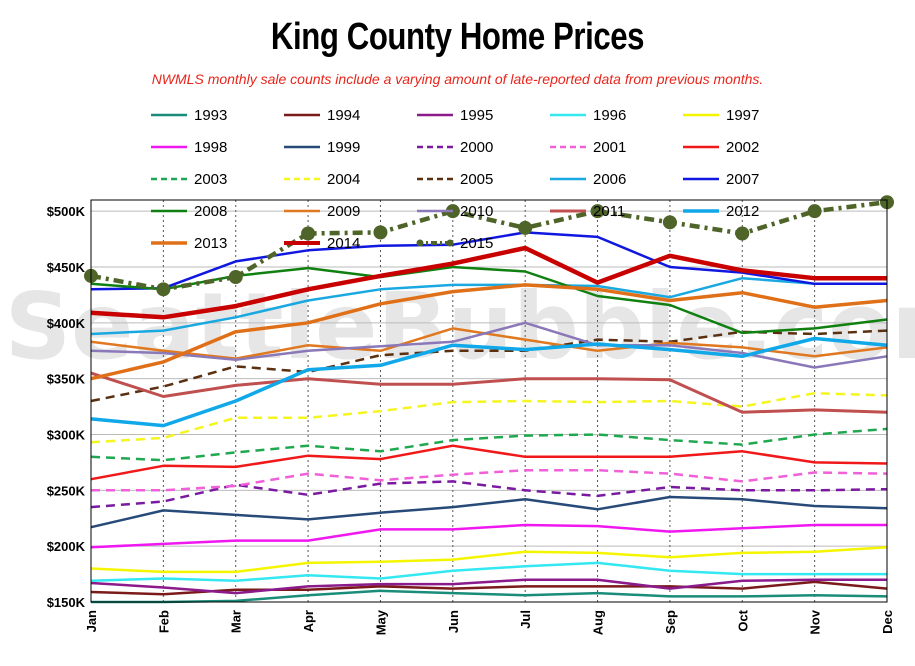 Image resolution: width=915 pixels, height=666 pixels. Describe the element at coordinates (477, 179) in the screenshot. I see `legend-label: 2005` at that location.